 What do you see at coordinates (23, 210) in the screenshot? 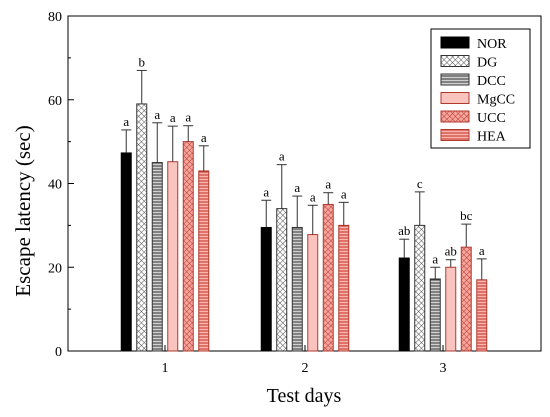
I see `y-axis-label: Escape latency (sec)` at bounding box center [23, 210].